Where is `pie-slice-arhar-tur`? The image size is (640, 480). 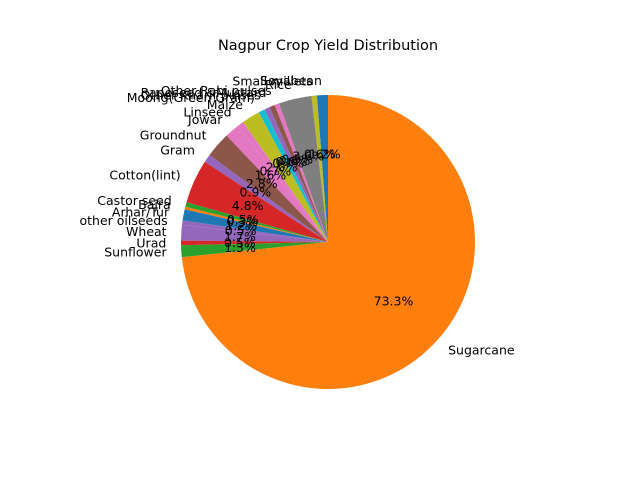
pie-slice-arhar-tur is located at coordinates (255, 225).